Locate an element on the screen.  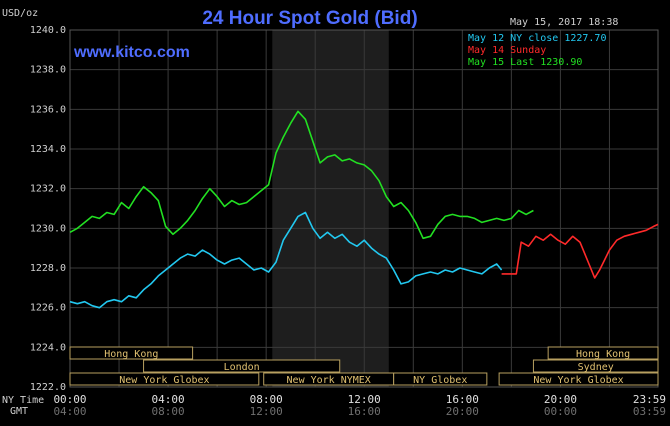
ny-time-tick: 12:00 is located at coordinates (364, 399).